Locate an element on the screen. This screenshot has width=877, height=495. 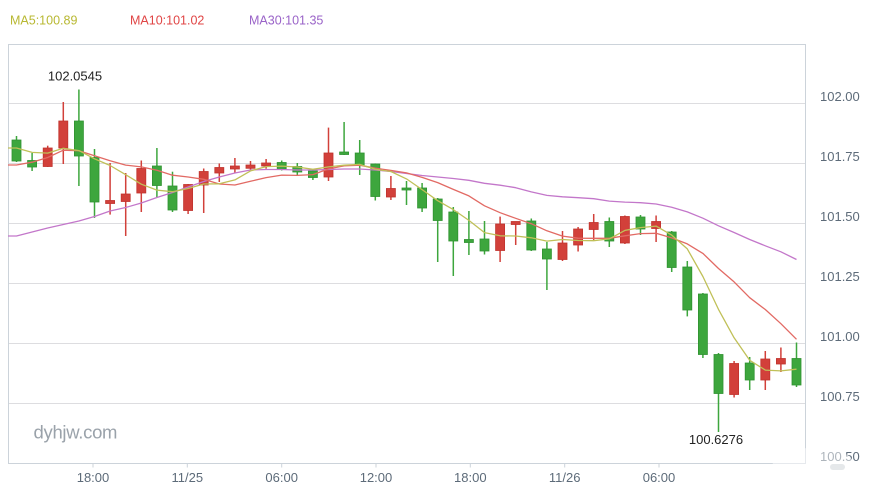
svg-text: 101.50 is located at coordinates (840, 216).